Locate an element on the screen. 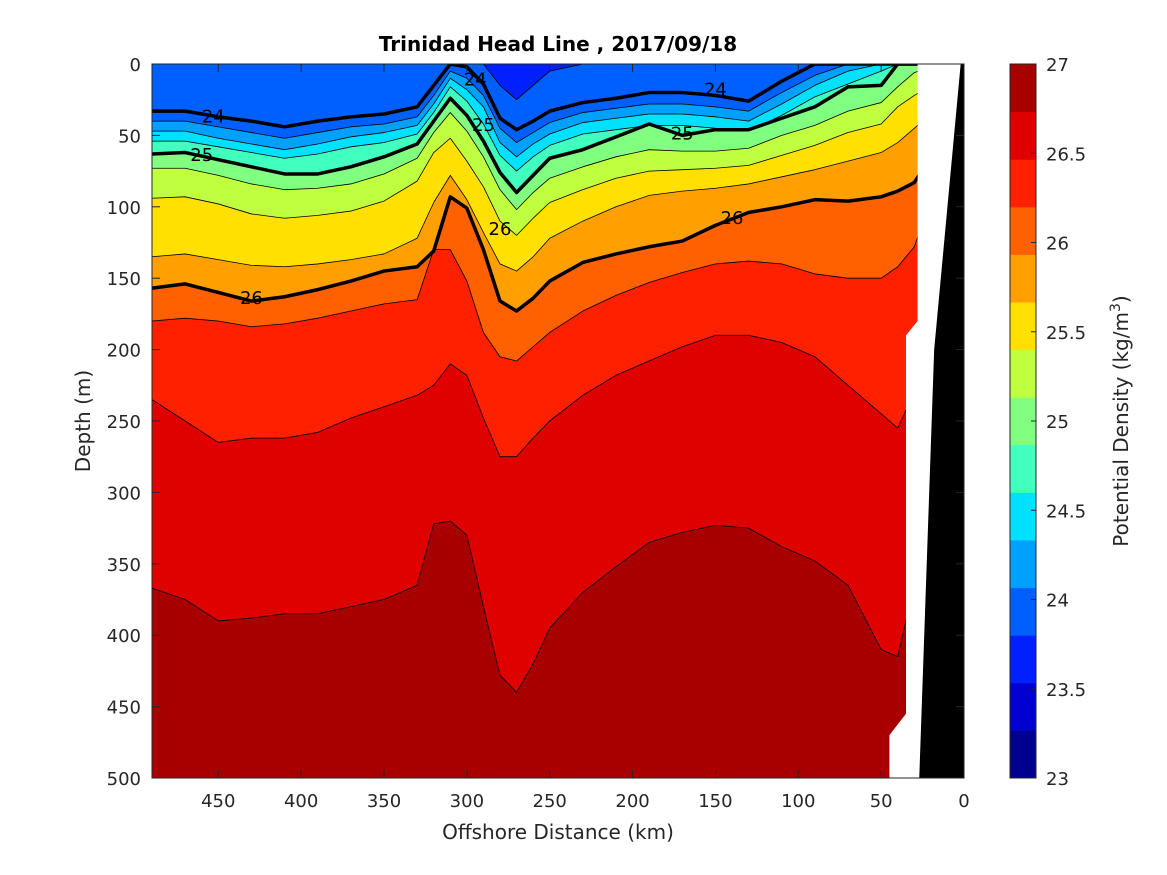 The height and width of the screenshot is (875, 1167). contour-labels: 24 24 24 25 25 25 26 26 26 is located at coordinates (467, 189).